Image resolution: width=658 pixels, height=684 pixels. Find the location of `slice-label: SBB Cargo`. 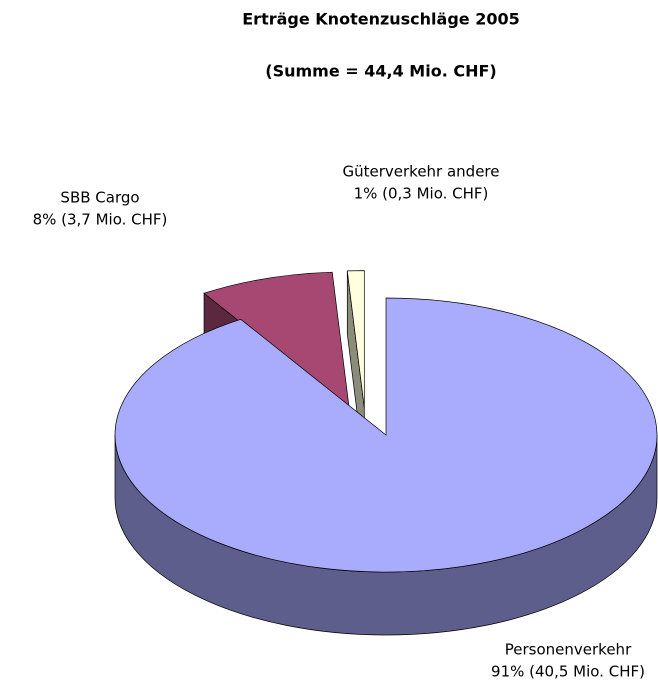

slice-label: SBB Cargo is located at coordinates (99, 198).